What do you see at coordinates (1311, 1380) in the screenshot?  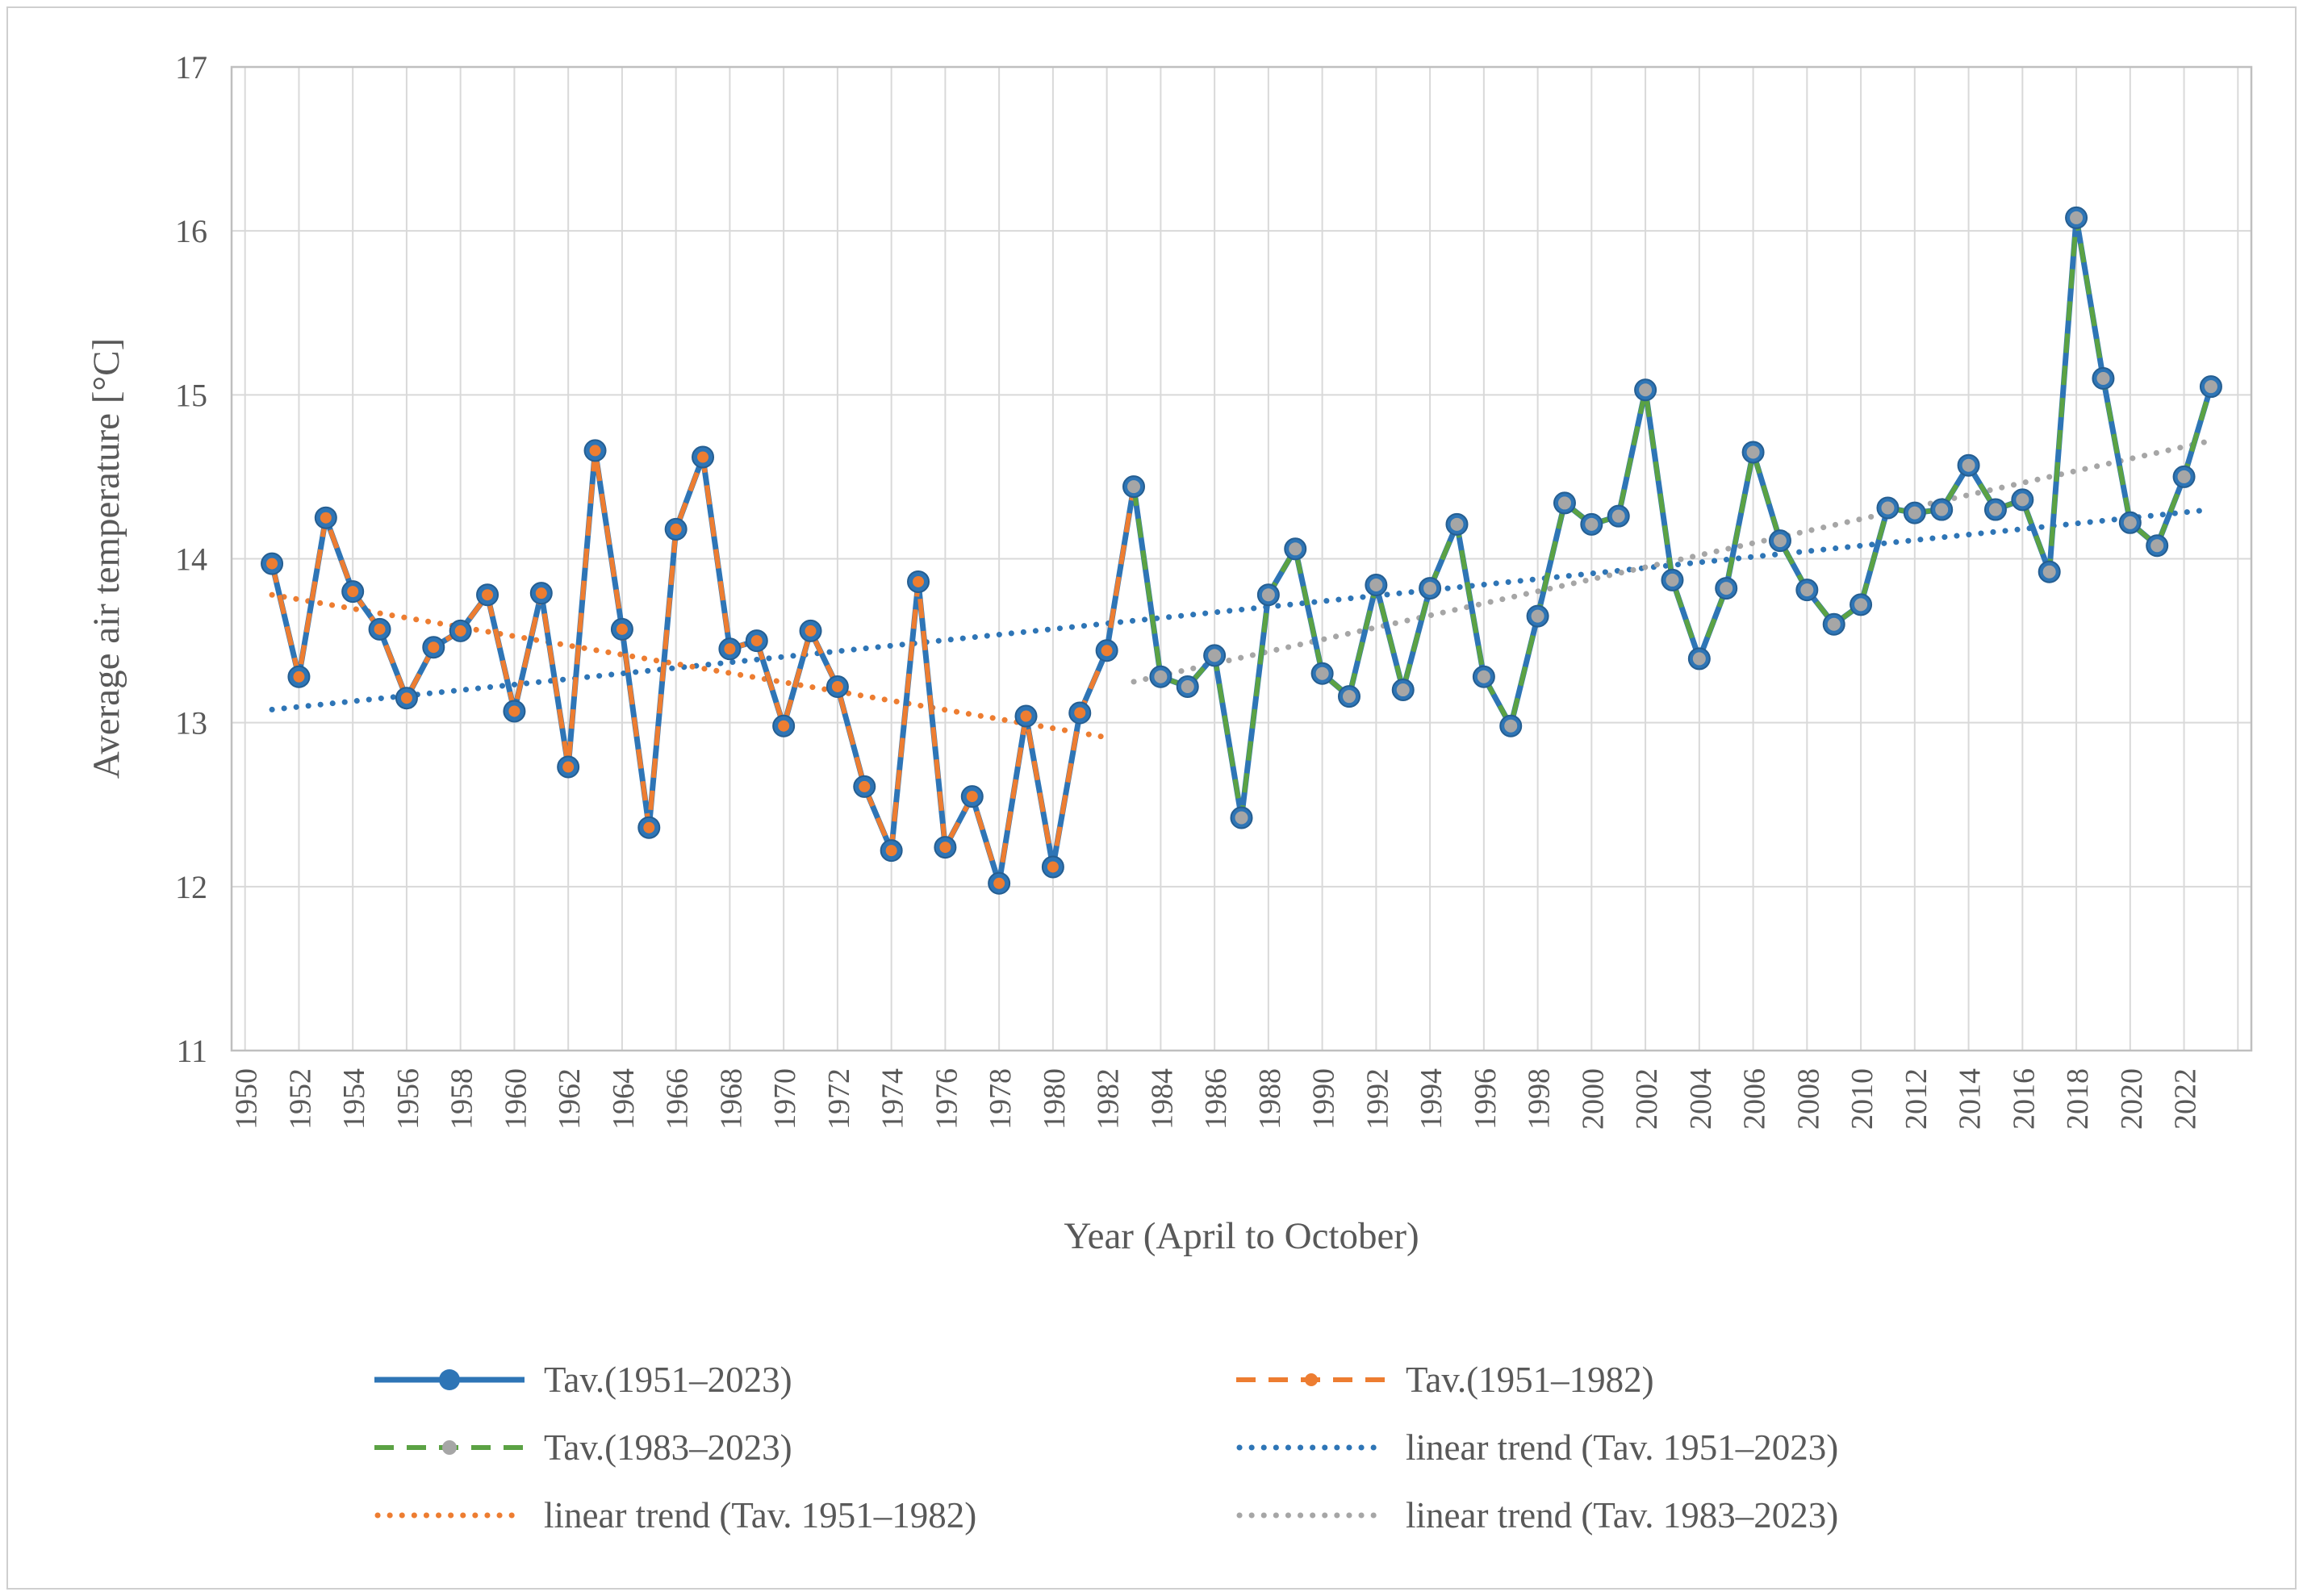 I see `legend-swatch-orange-dash-marker-icon` at bounding box center [1311, 1380].